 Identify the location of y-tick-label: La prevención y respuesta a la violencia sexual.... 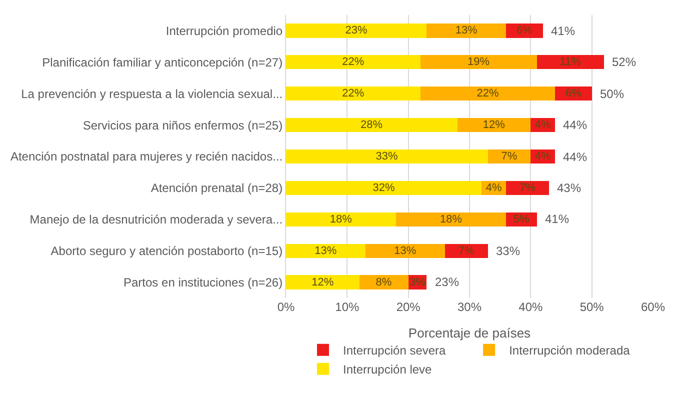
(152, 93).